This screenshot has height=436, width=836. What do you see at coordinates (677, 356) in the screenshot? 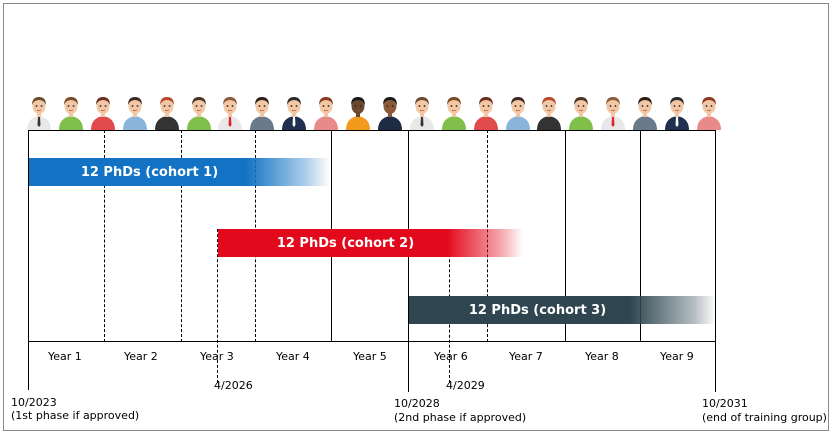
I see `year-label: Year 9` at bounding box center [677, 356].